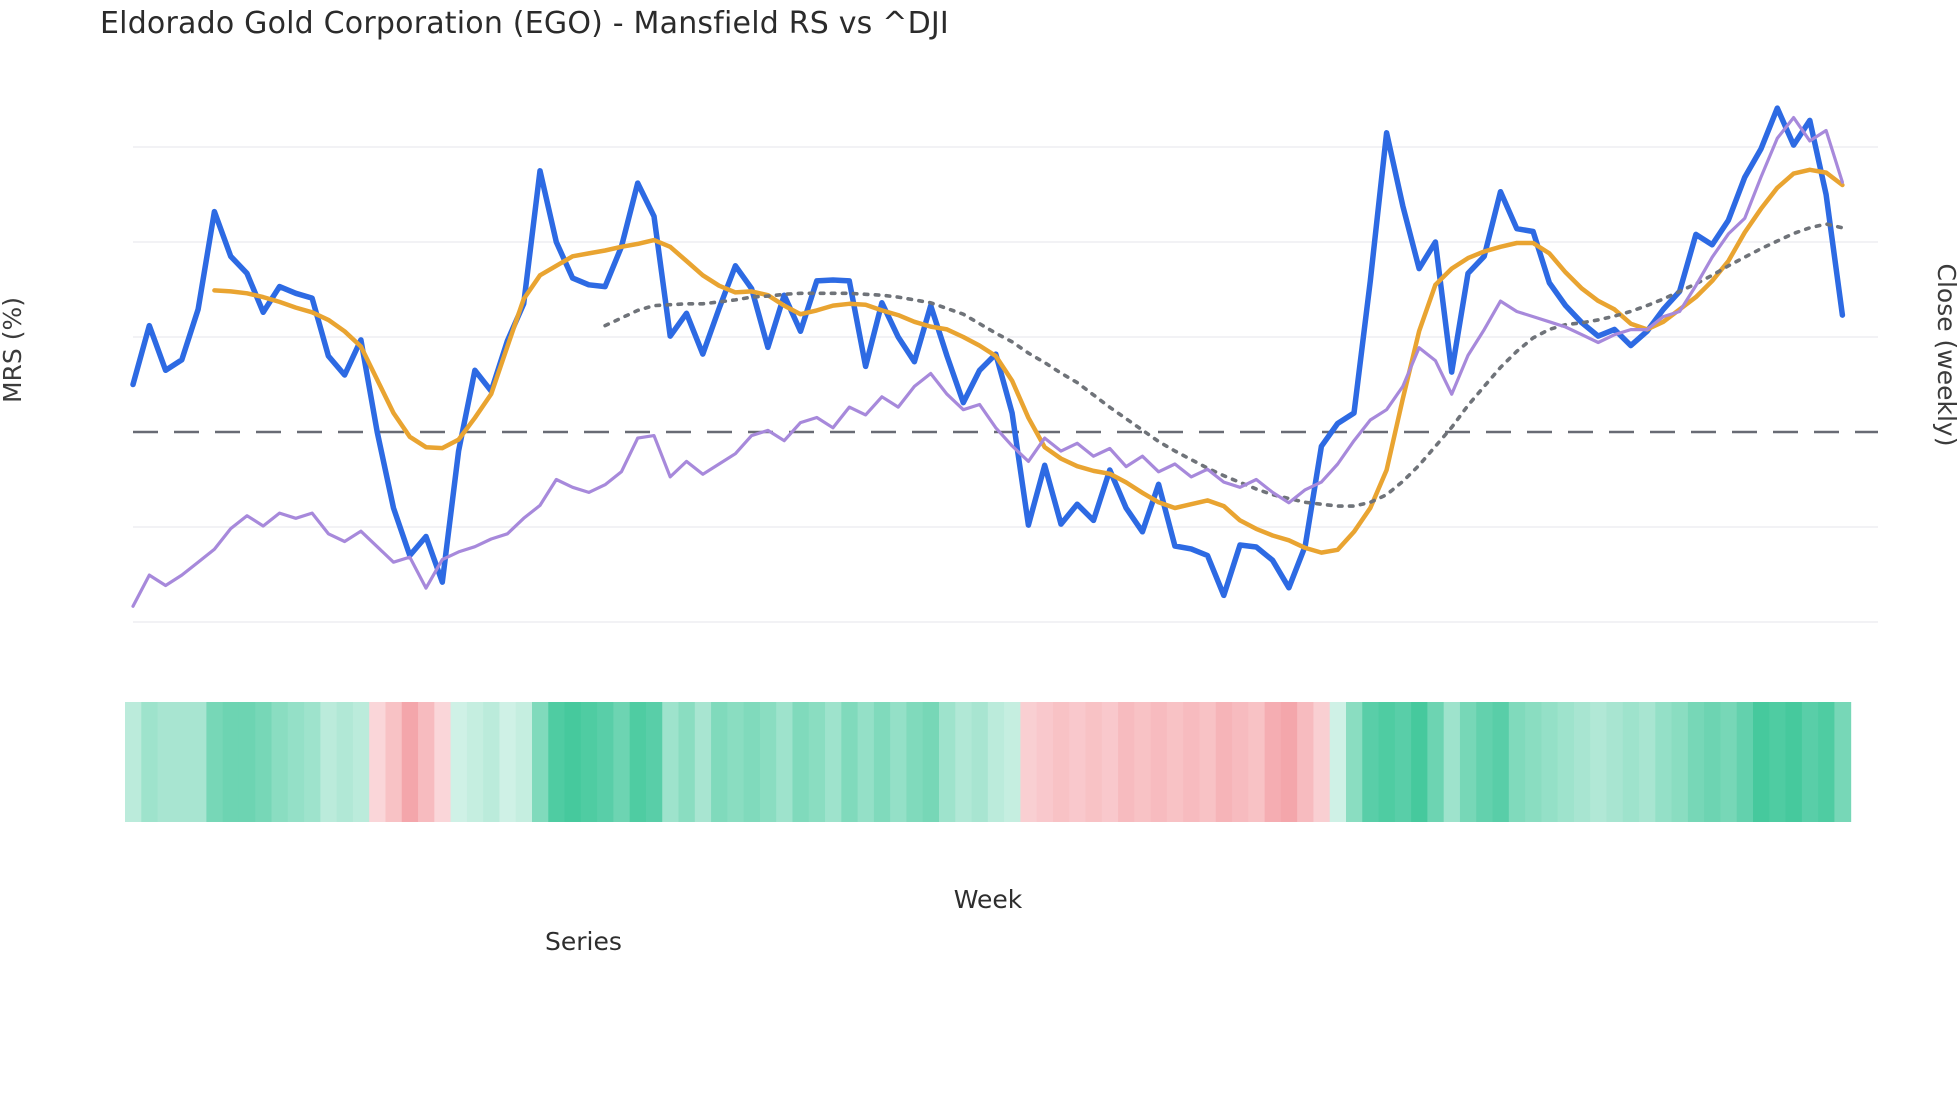 The width and height of the screenshot is (1960, 1102). I want to click on right-axis-title: Close (weekly), so click(1946, 355).